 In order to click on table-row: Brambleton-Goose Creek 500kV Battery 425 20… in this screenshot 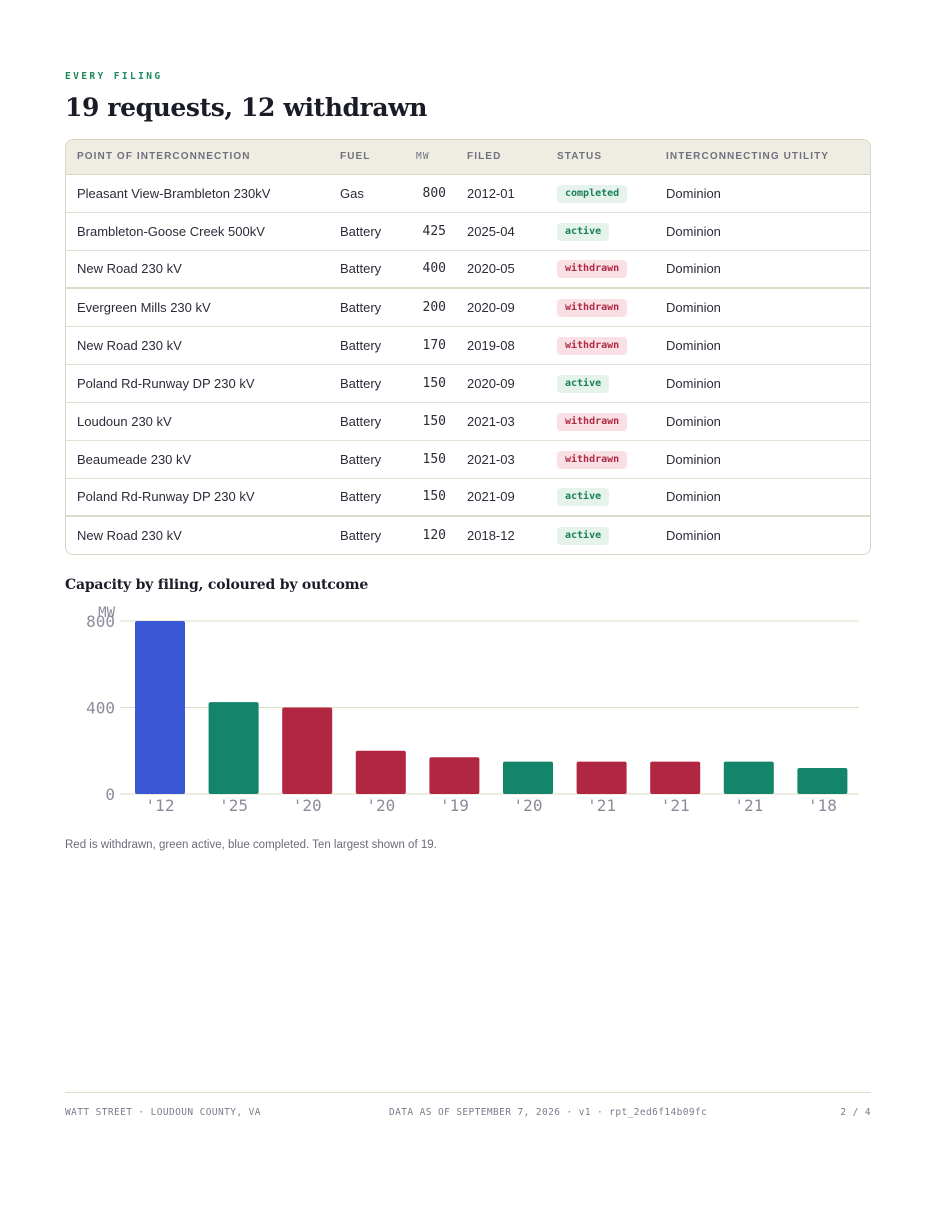, I will do `click(468, 230)`.